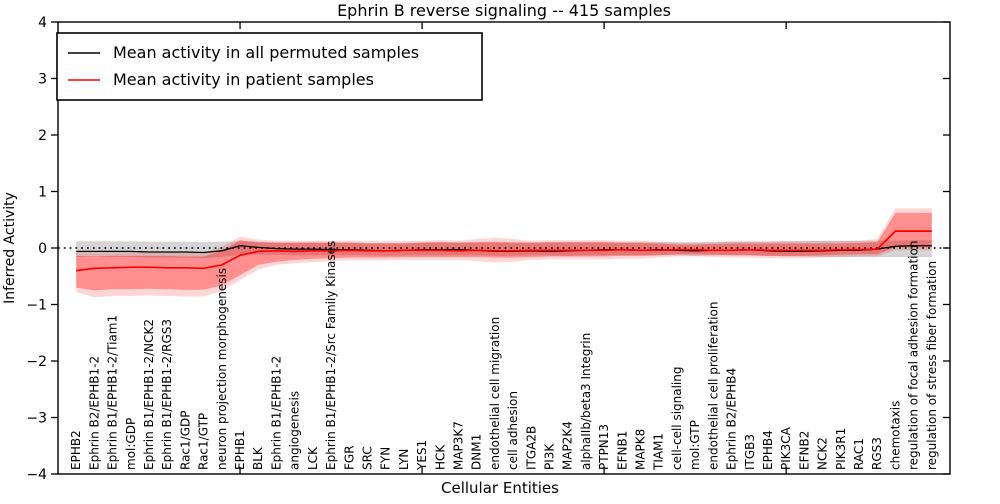 The height and width of the screenshot is (504, 1000). What do you see at coordinates (94, 413) in the screenshot?
I see `x-category-label: Ephrin B2/EPHB1-2` at bounding box center [94, 413].